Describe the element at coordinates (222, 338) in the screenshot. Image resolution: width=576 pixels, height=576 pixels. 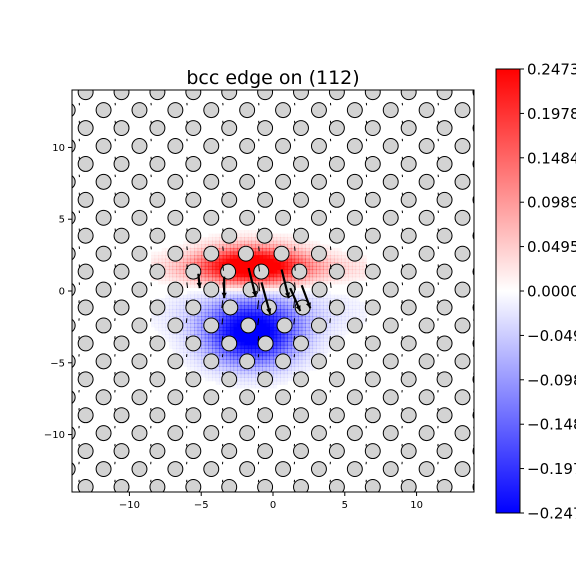
I see `displacement-arrow` at that location.